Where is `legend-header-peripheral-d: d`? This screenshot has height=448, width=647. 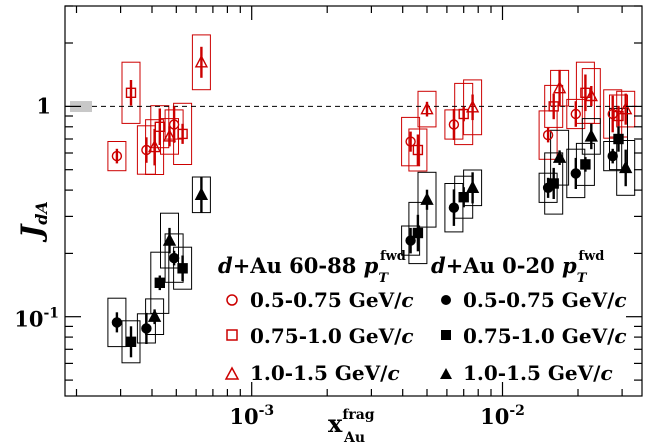
legend-header-peripheral-d: d is located at coordinates (225, 265).